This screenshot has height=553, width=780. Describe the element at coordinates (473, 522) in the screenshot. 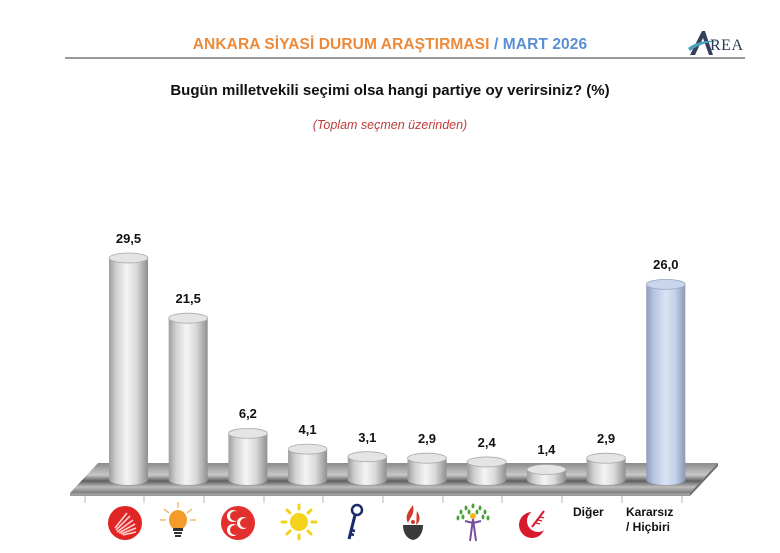

I see `dem-tree-icon` at that location.